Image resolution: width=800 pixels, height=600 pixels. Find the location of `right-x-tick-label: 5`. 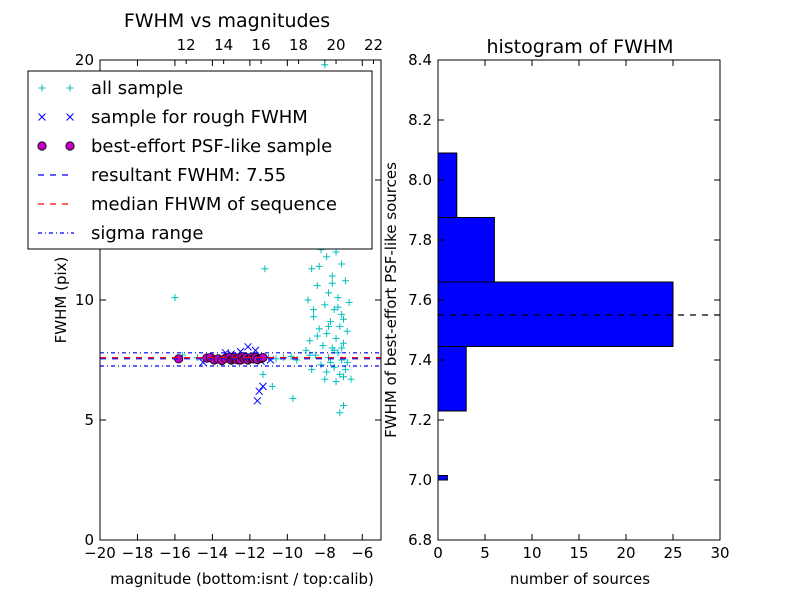

right-x-tick-label: 5 is located at coordinates (485, 553).